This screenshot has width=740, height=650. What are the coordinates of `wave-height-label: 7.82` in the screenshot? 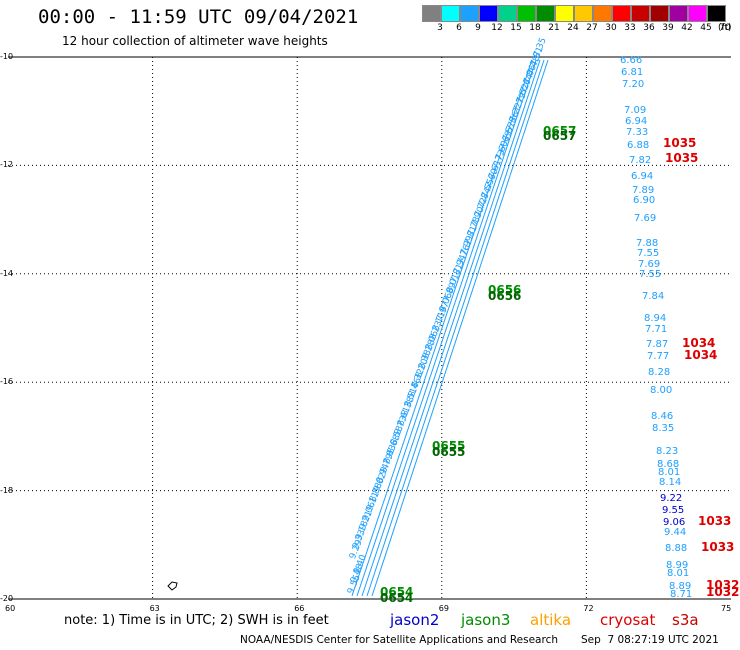 It's located at (640, 160).